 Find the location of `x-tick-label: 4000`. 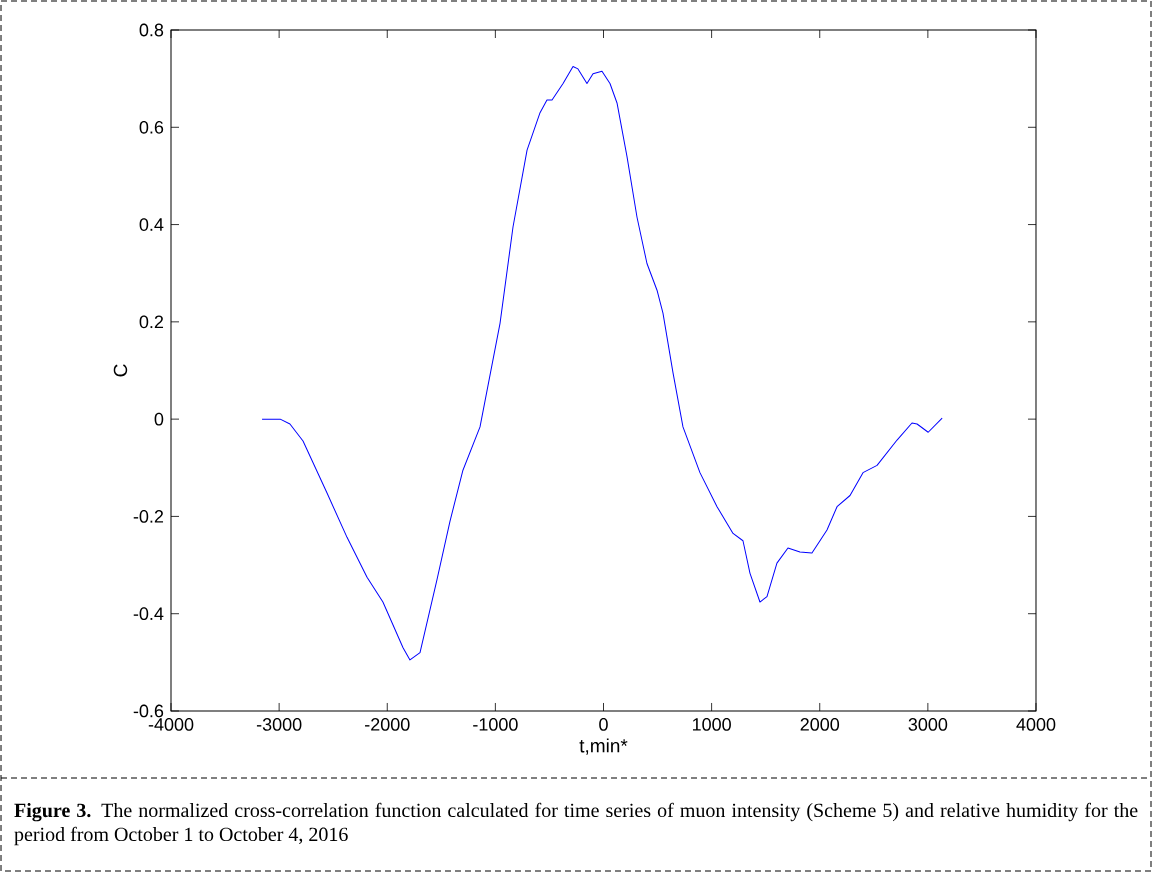

x-tick-label: 4000 is located at coordinates (1036, 724).